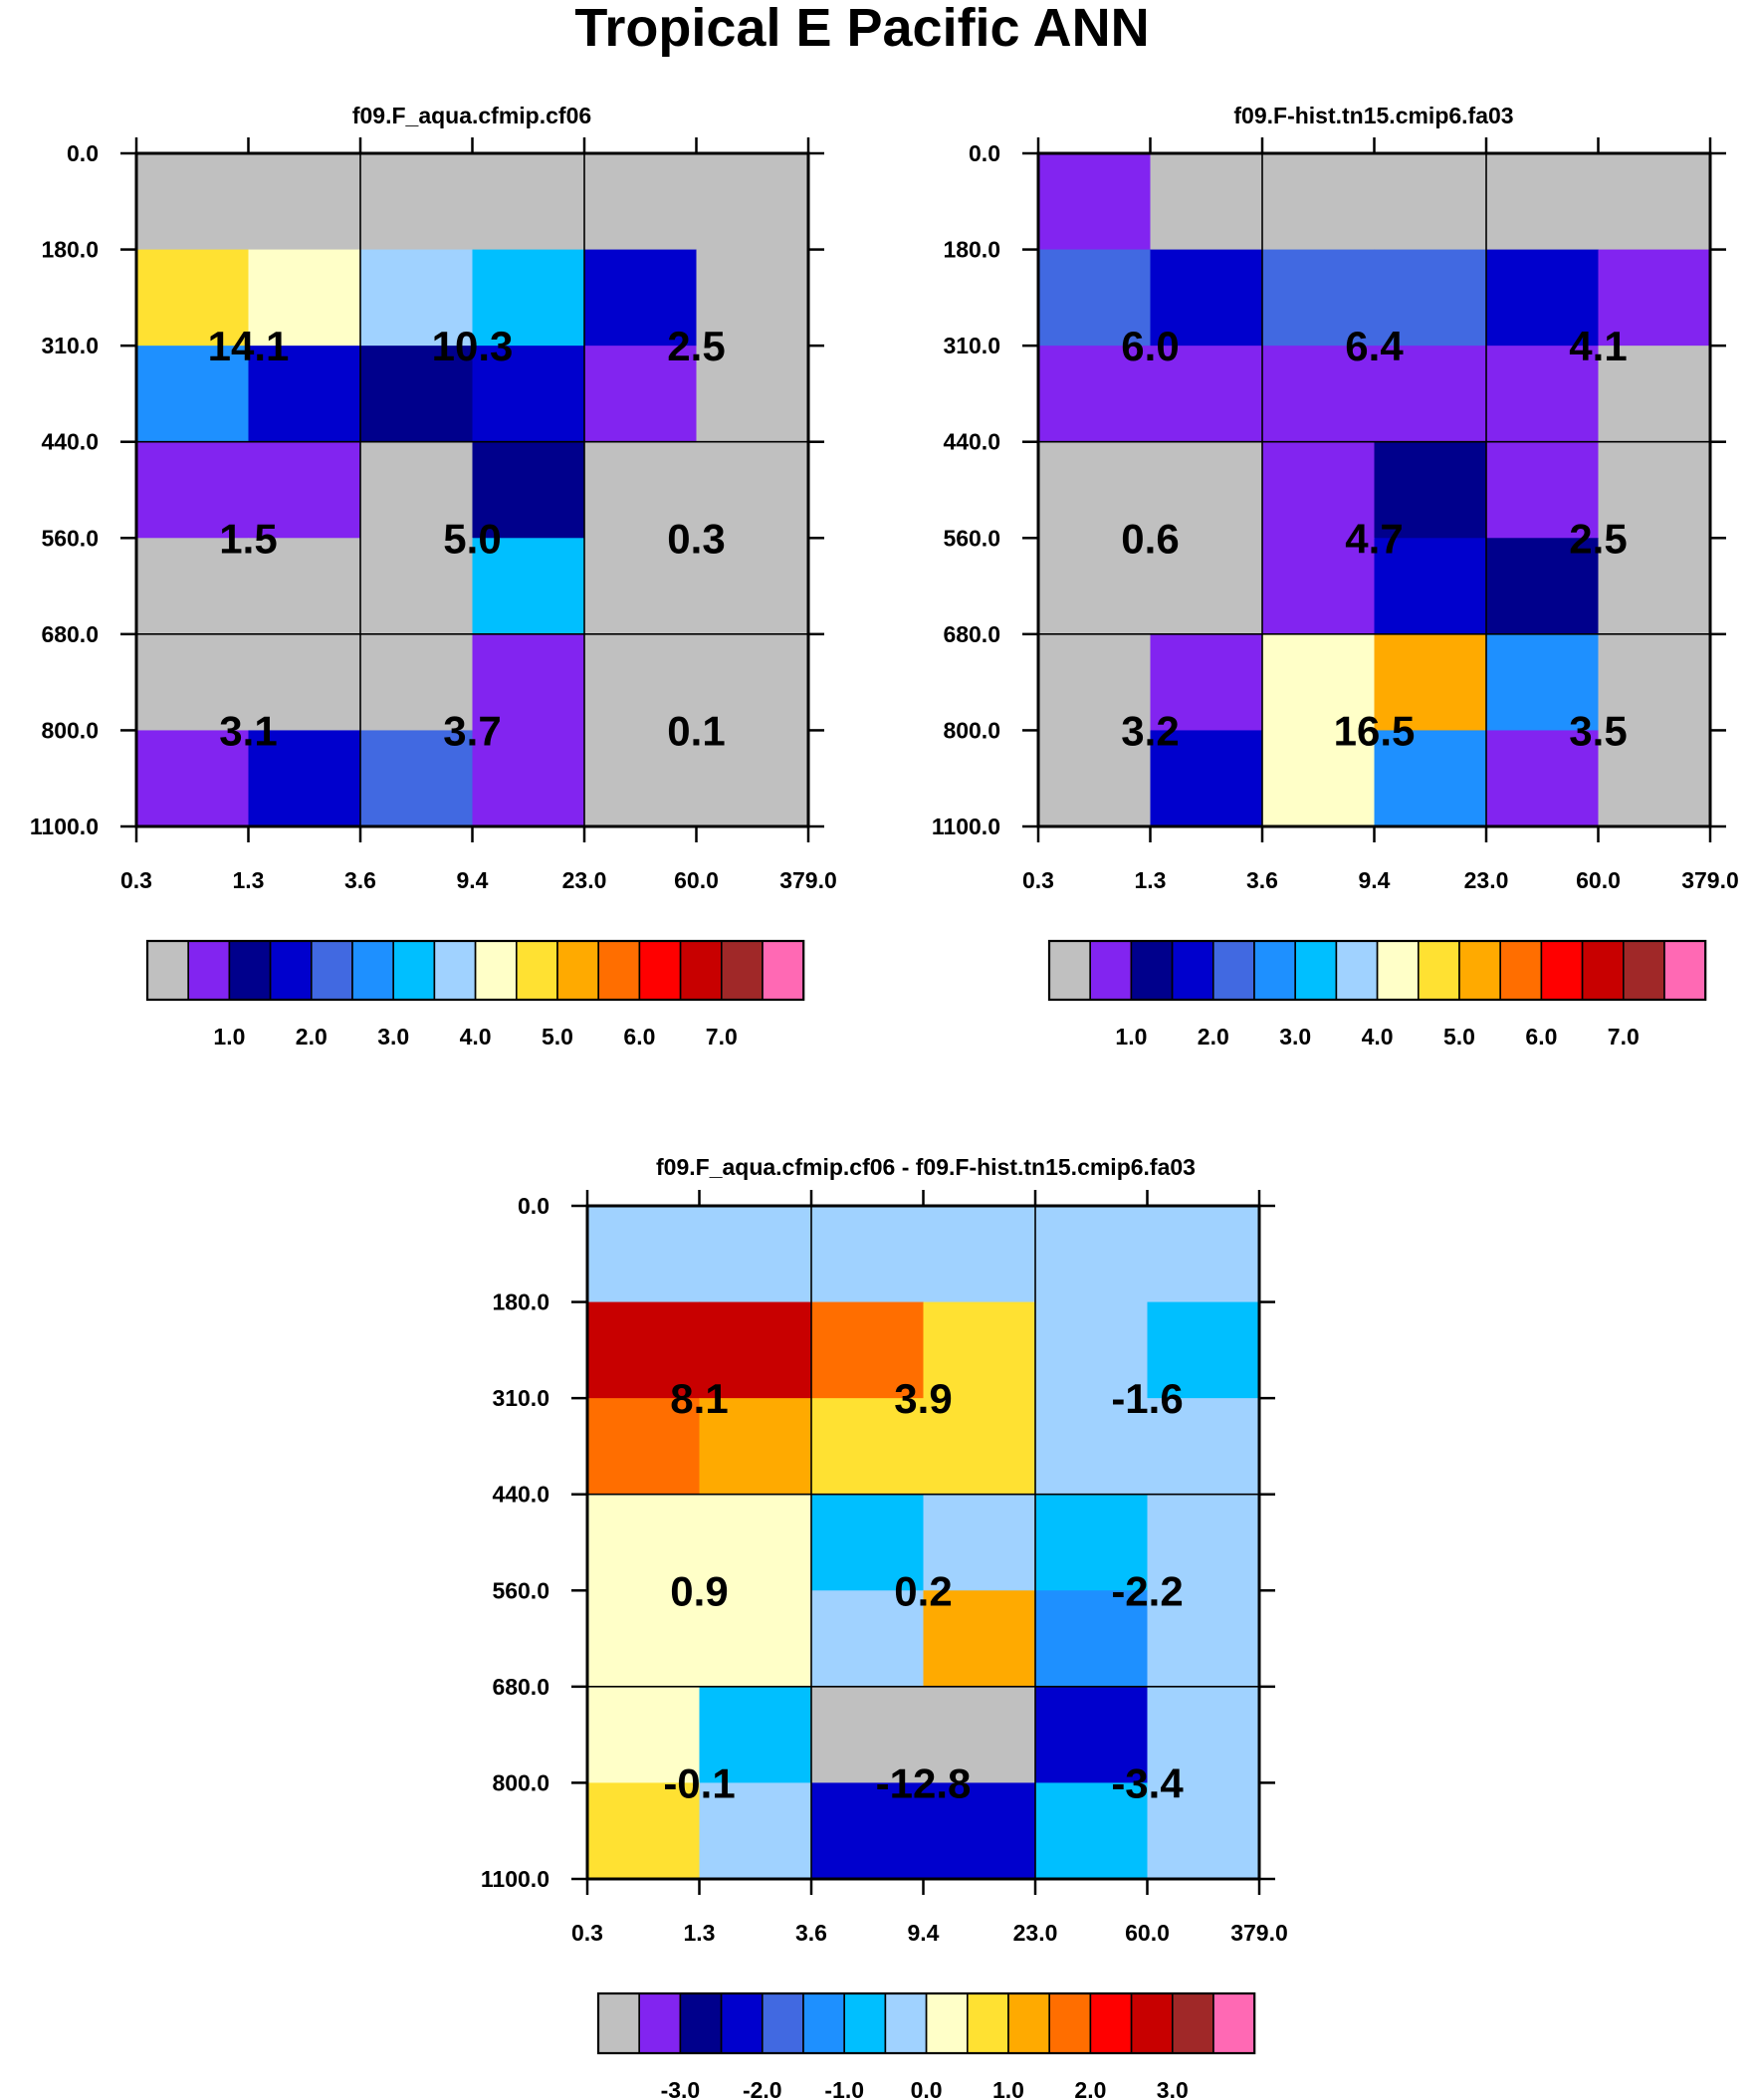 The height and width of the screenshot is (2100, 1755). What do you see at coordinates (971, 345) in the screenshot?
I see `panel-b-ytick-label: 310.0` at bounding box center [971, 345].